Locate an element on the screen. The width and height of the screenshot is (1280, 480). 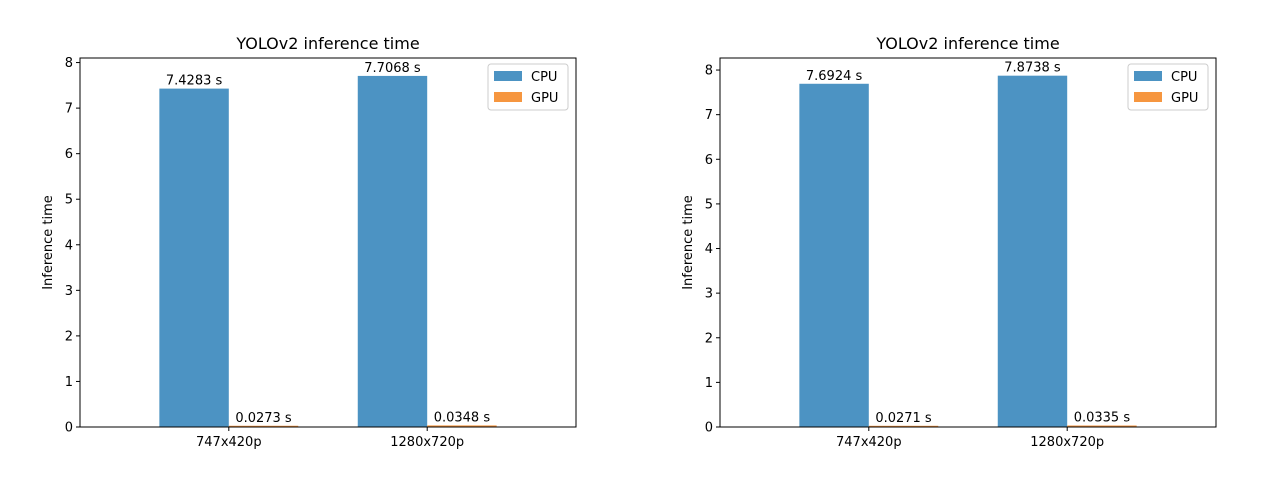
data-label: 7.8738 s is located at coordinates (1032, 68).